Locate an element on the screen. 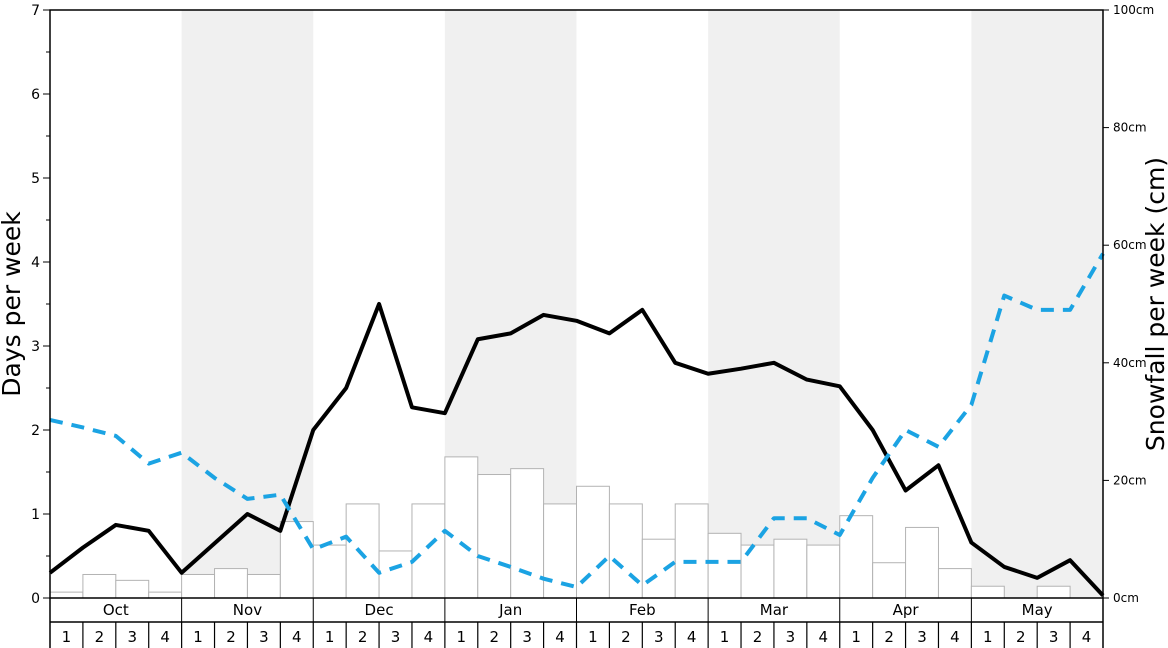 This screenshot has width=1168, height=648. y-tick-label: 4 is located at coordinates (35, 263).